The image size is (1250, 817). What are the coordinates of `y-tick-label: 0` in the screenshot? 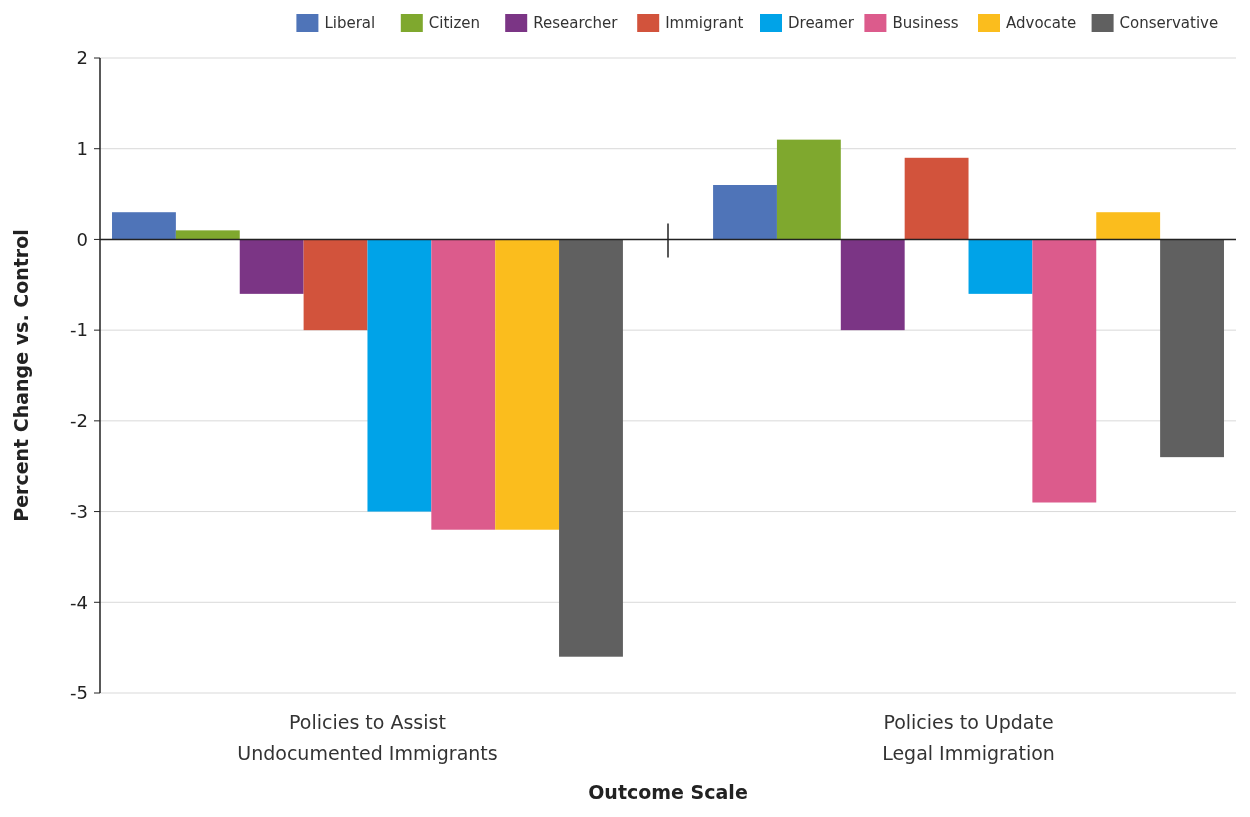 It's located at (82, 239).